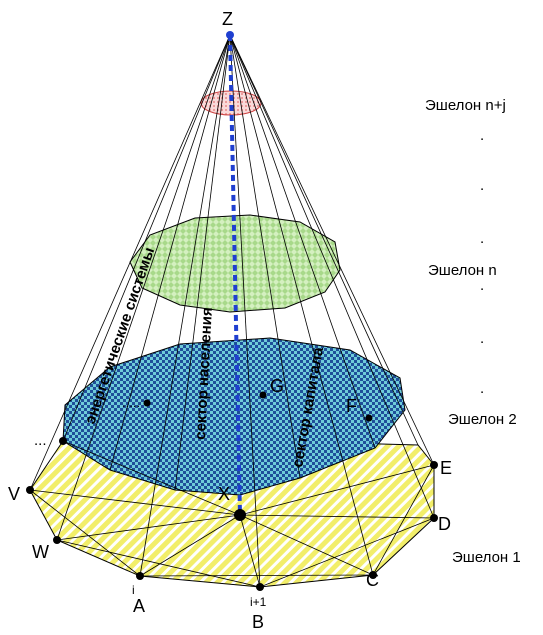 This screenshot has width=543, height=635. Describe the element at coordinates (258, 622) in the screenshot. I see `vertex-label-b: B` at that location.